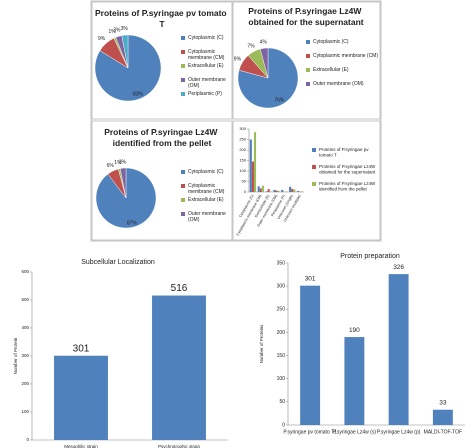 The image size is (474, 448). I want to click on chart-frame, so click(306, 180).